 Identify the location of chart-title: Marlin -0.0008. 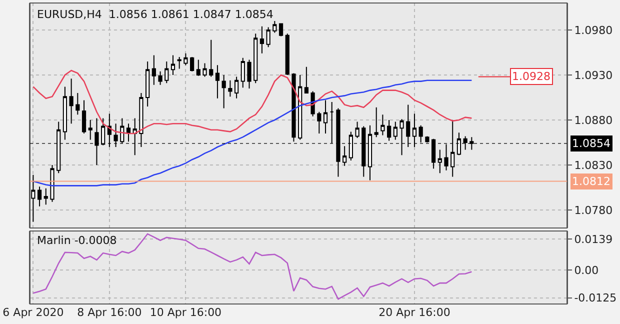
(77, 240).